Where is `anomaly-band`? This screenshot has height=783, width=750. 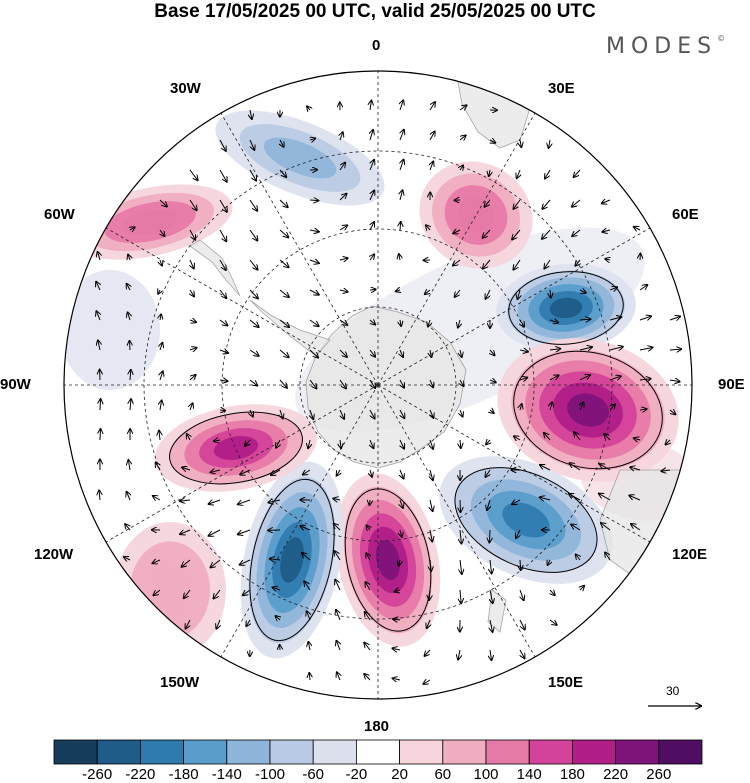 anomaly-band is located at coordinates (112, 330).